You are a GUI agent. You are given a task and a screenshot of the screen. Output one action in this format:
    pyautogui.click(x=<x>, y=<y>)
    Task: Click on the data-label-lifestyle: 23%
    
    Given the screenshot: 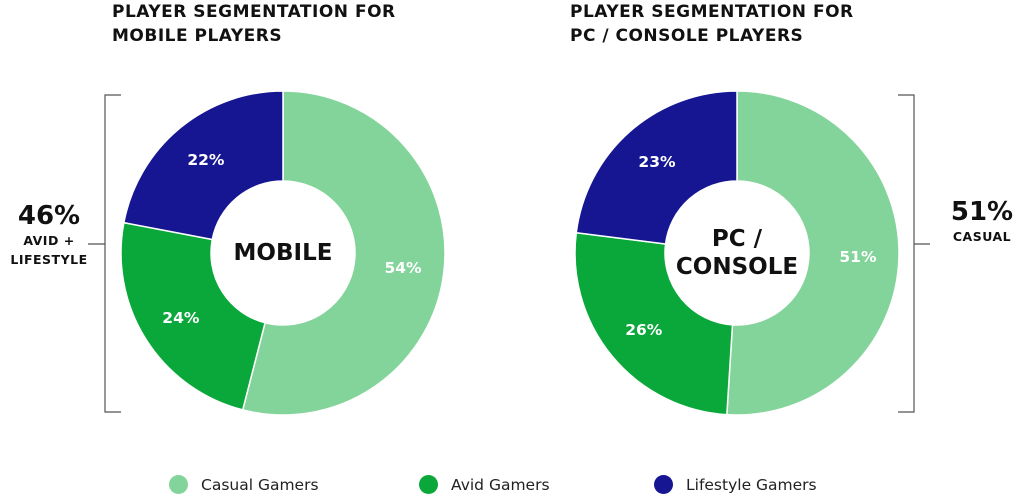 What is the action you would take?
    pyautogui.click(x=657, y=162)
    